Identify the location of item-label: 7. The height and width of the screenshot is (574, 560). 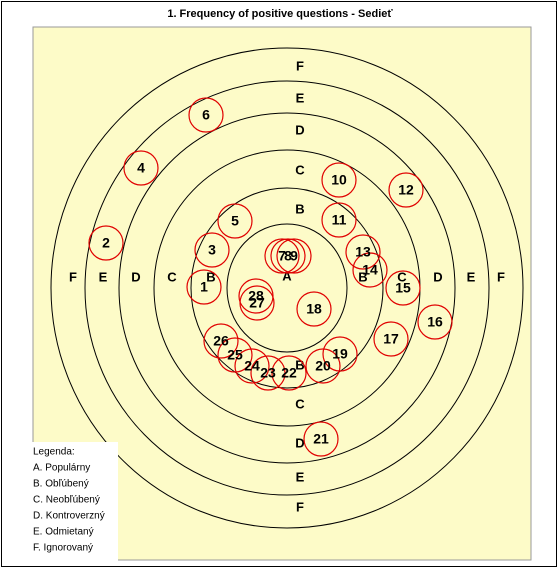
(282, 256).